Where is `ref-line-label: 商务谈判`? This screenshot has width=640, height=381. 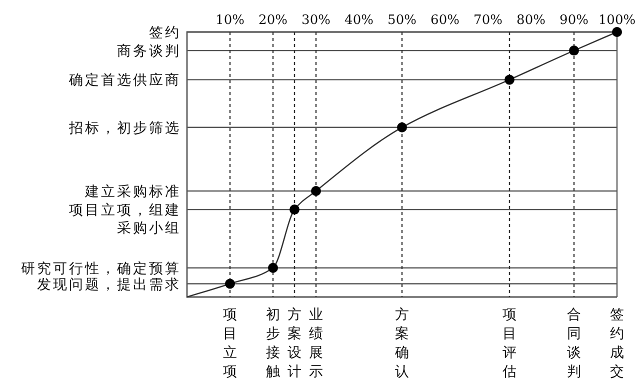
ref-line-label: 商务谈判 is located at coordinates (149, 52).